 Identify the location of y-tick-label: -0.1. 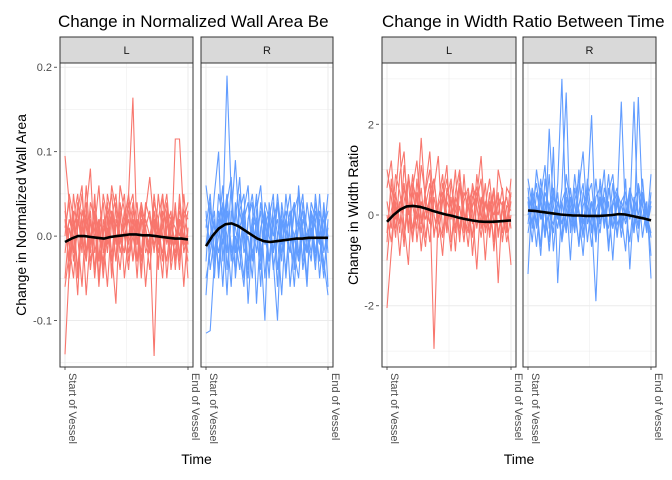
(42, 322).